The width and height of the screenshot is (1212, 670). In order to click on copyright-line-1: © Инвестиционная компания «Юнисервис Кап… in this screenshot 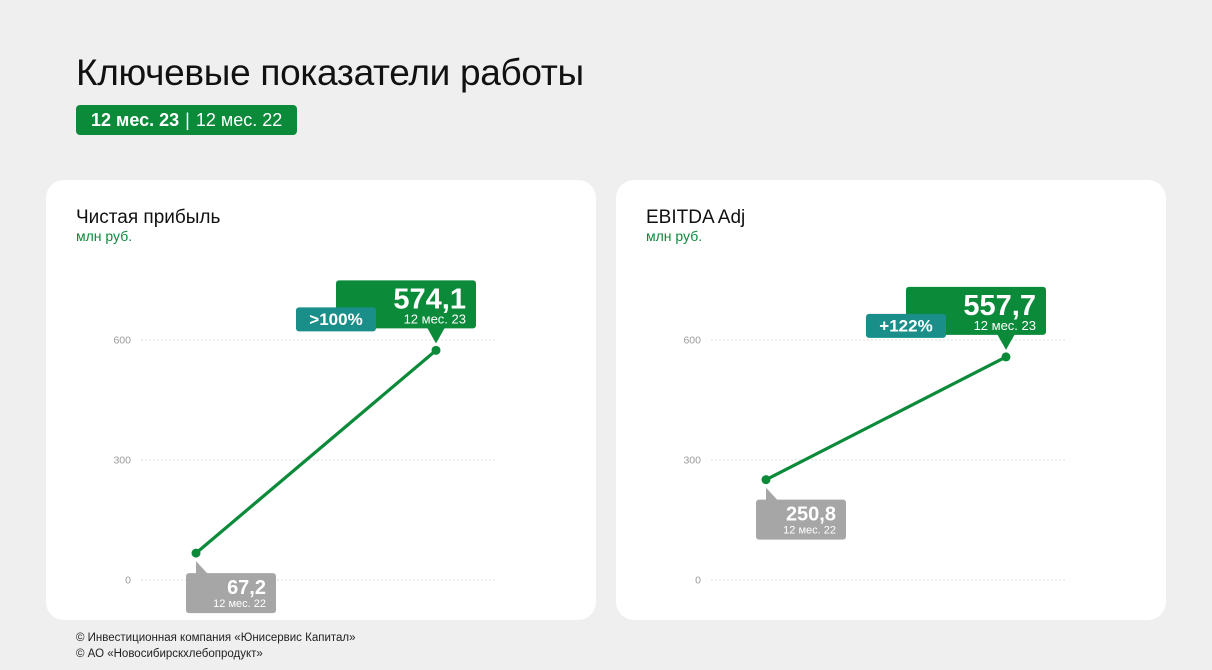, I will do `click(216, 638)`.